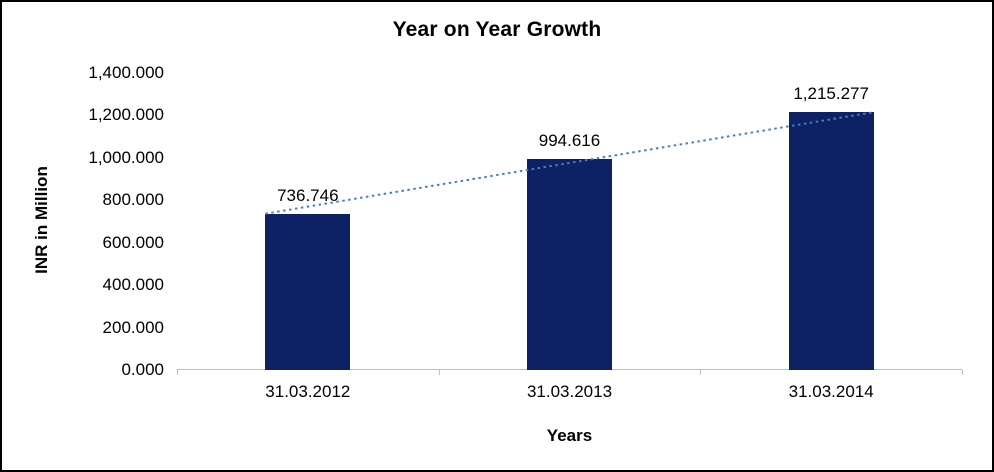 This screenshot has height=472, width=994. What do you see at coordinates (133, 242) in the screenshot?
I see `y-tick-label: 600.000` at bounding box center [133, 242].